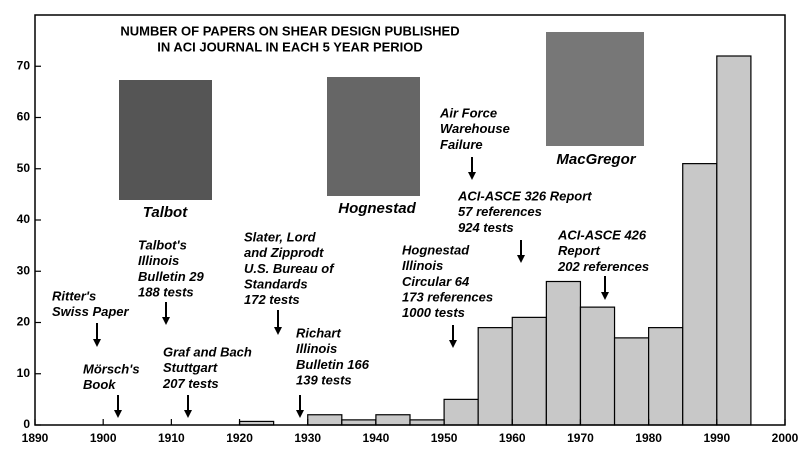 The height and width of the screenshot is (457, 802). I want to click on annotation: 188 tests, so click(166, 292).